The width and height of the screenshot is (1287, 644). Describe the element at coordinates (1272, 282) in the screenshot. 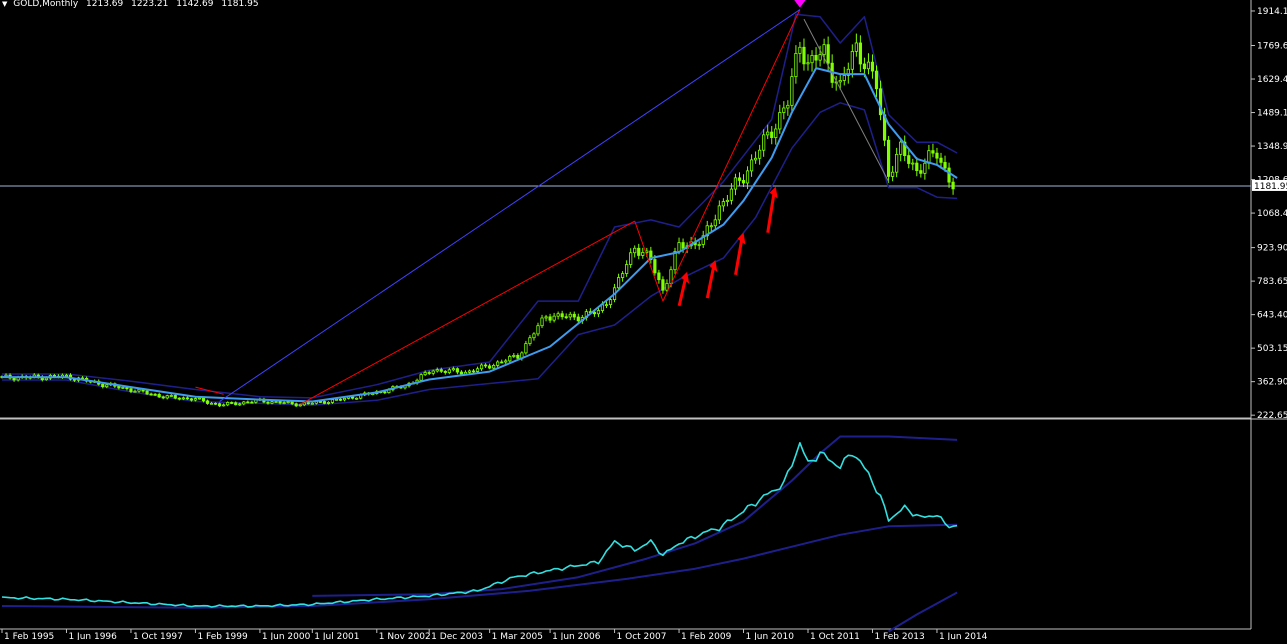

I see `y-tick-label: 783.65` at that location.